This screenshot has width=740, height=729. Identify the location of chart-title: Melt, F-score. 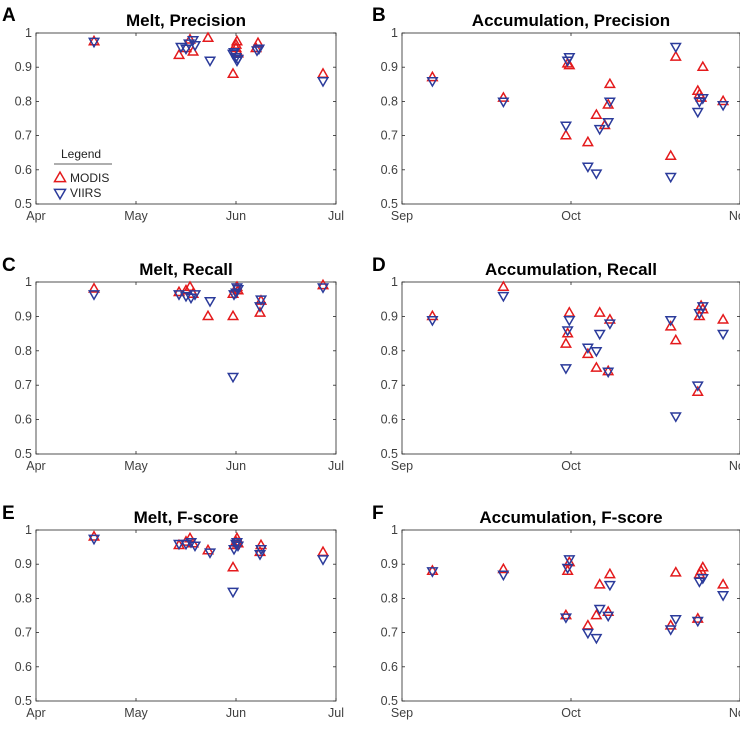
(186, 517).